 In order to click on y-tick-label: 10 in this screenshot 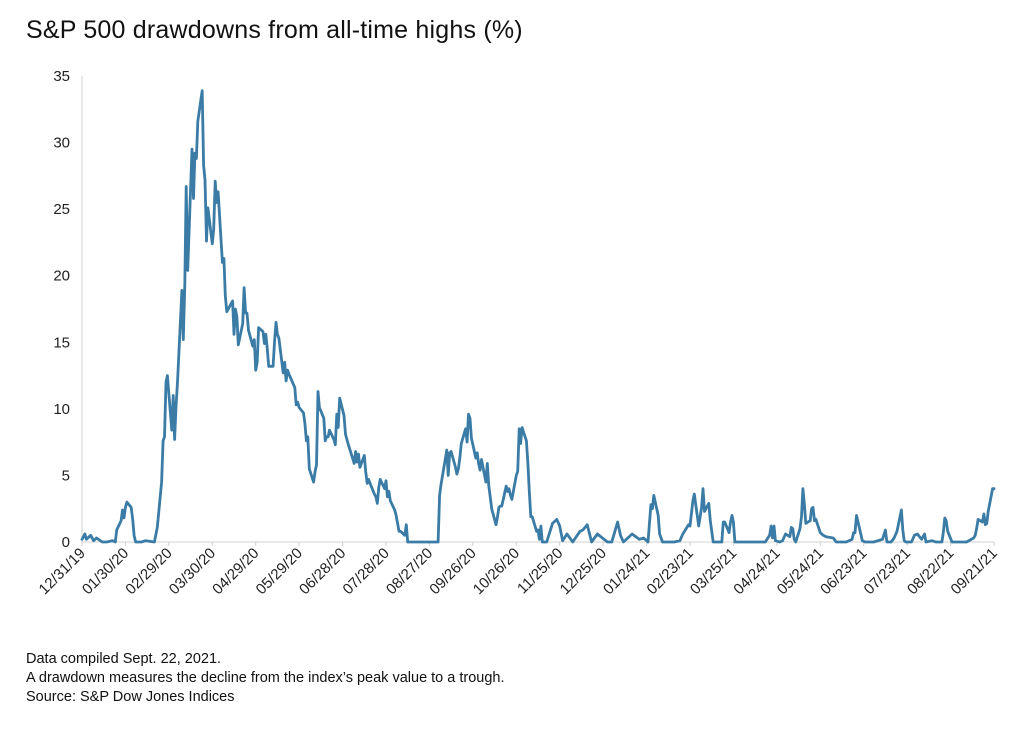, I will do `click(61, 409)`.